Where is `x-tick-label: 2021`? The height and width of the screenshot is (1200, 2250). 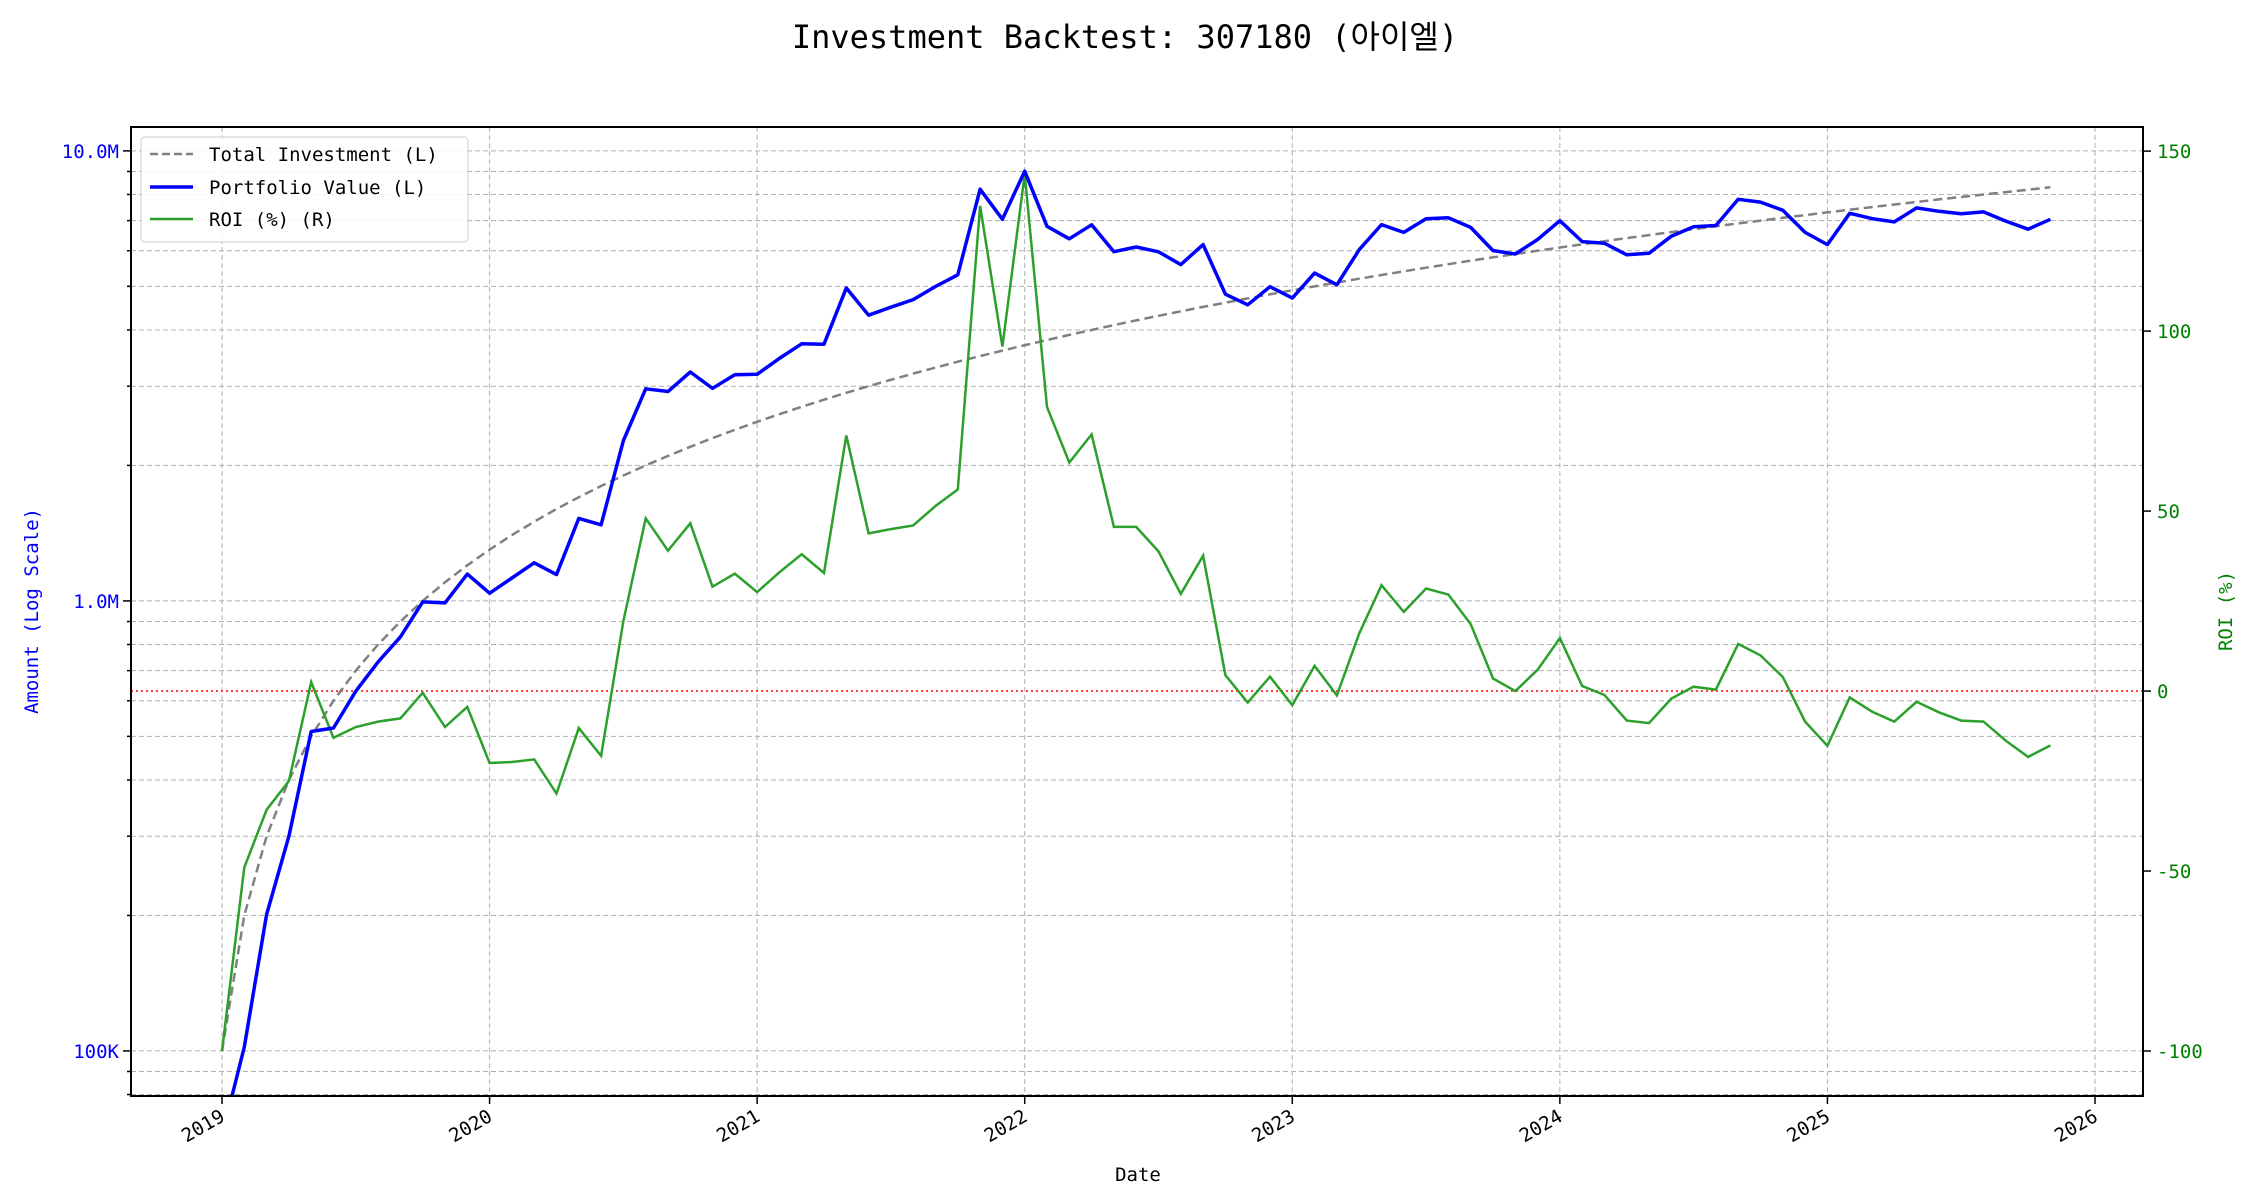 x-tick-label: 2021 is located at coordinates (738, 1126).